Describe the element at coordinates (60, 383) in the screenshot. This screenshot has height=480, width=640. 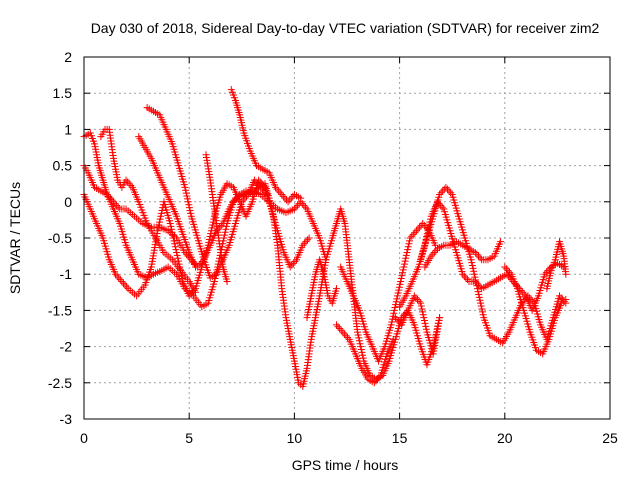
I see `y-tick-label: -2.5` at that location.